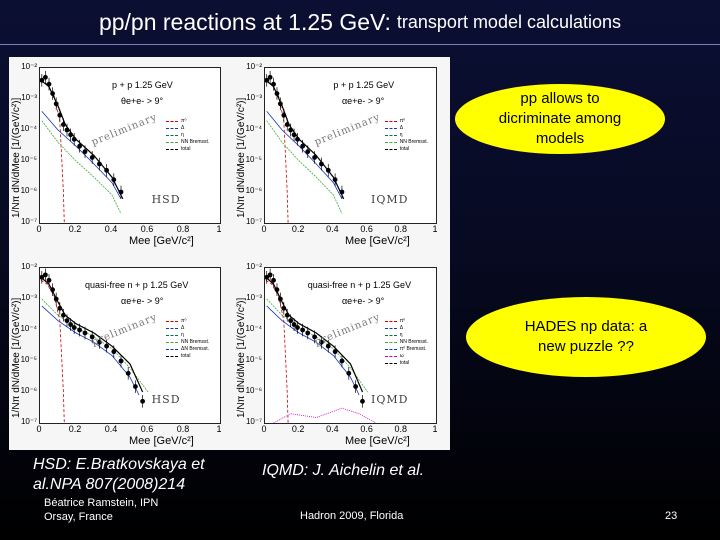 Image resolution: width=720 pixels, height=540 pixels. What do you see at coordinates (253, 421) in the screenshot?
I see `y-tick-label: 10⁻⁷` at bounding box center [253, 421].